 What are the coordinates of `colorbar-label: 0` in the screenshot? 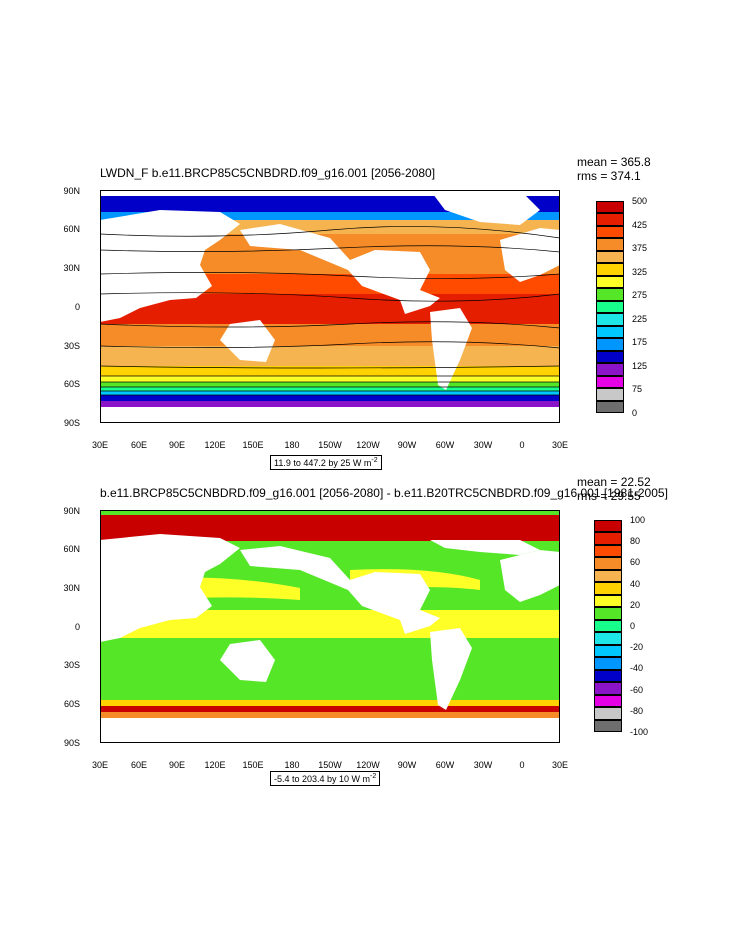 It's located at (633, 626).